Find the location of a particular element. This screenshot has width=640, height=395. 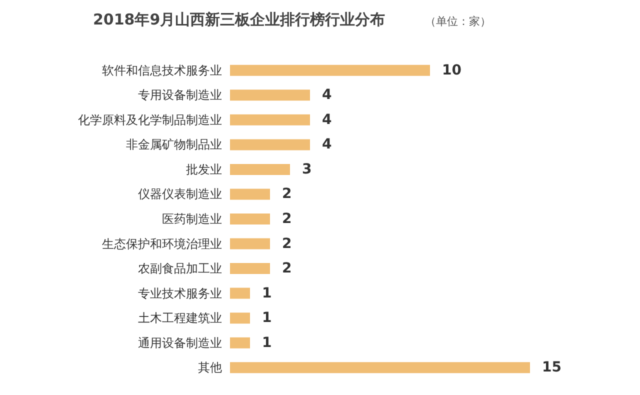

y-tick-label: 专业技术服务业 is located at coordinates (180, 293).